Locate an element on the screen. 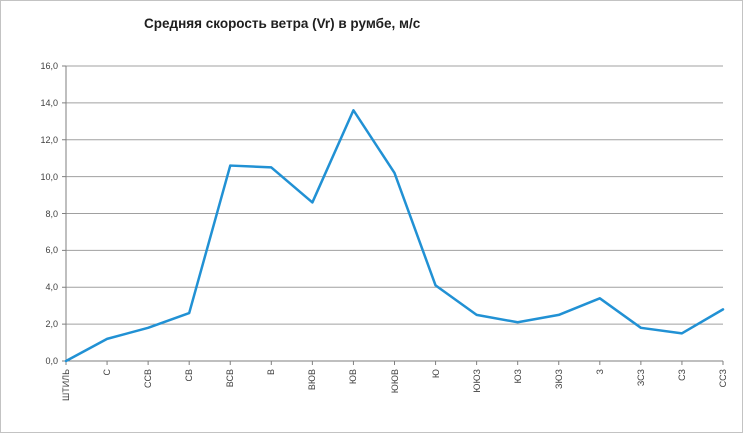  x-tick-label: ЗСЗ is located at coordinates (640, 378).